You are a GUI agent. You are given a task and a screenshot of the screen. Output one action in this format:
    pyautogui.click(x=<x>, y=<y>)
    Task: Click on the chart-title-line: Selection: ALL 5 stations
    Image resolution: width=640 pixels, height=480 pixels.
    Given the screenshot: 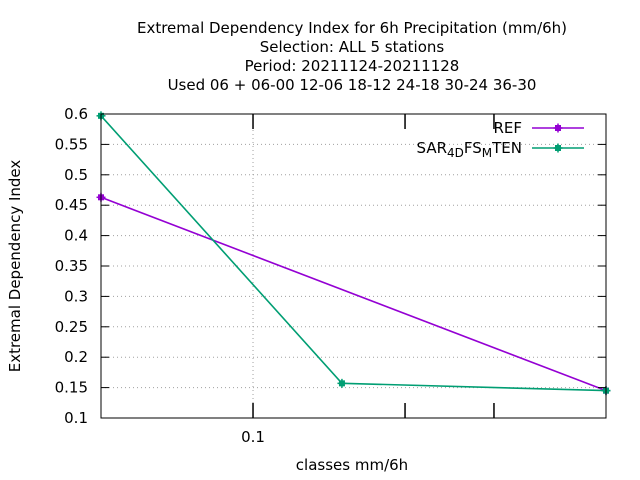 What is the action you would take?
    pyautogui.click(x=352, y=47)
    